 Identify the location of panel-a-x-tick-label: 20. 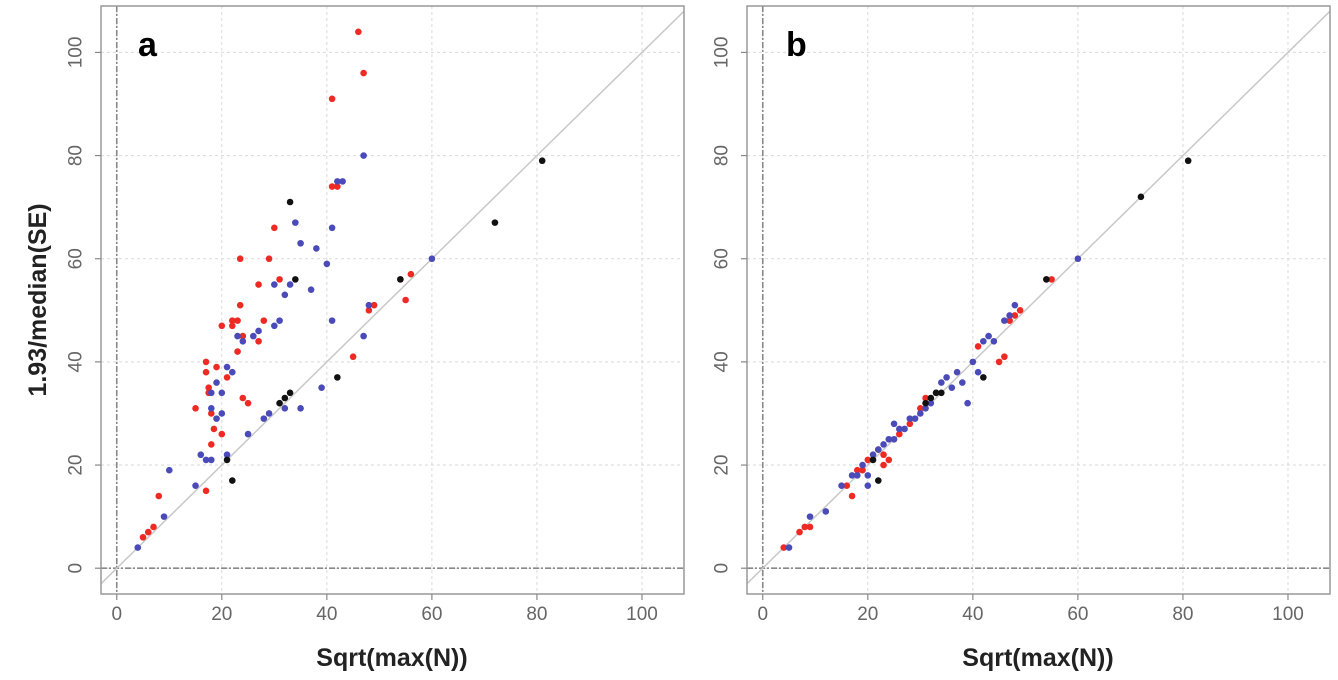
(221, 614).